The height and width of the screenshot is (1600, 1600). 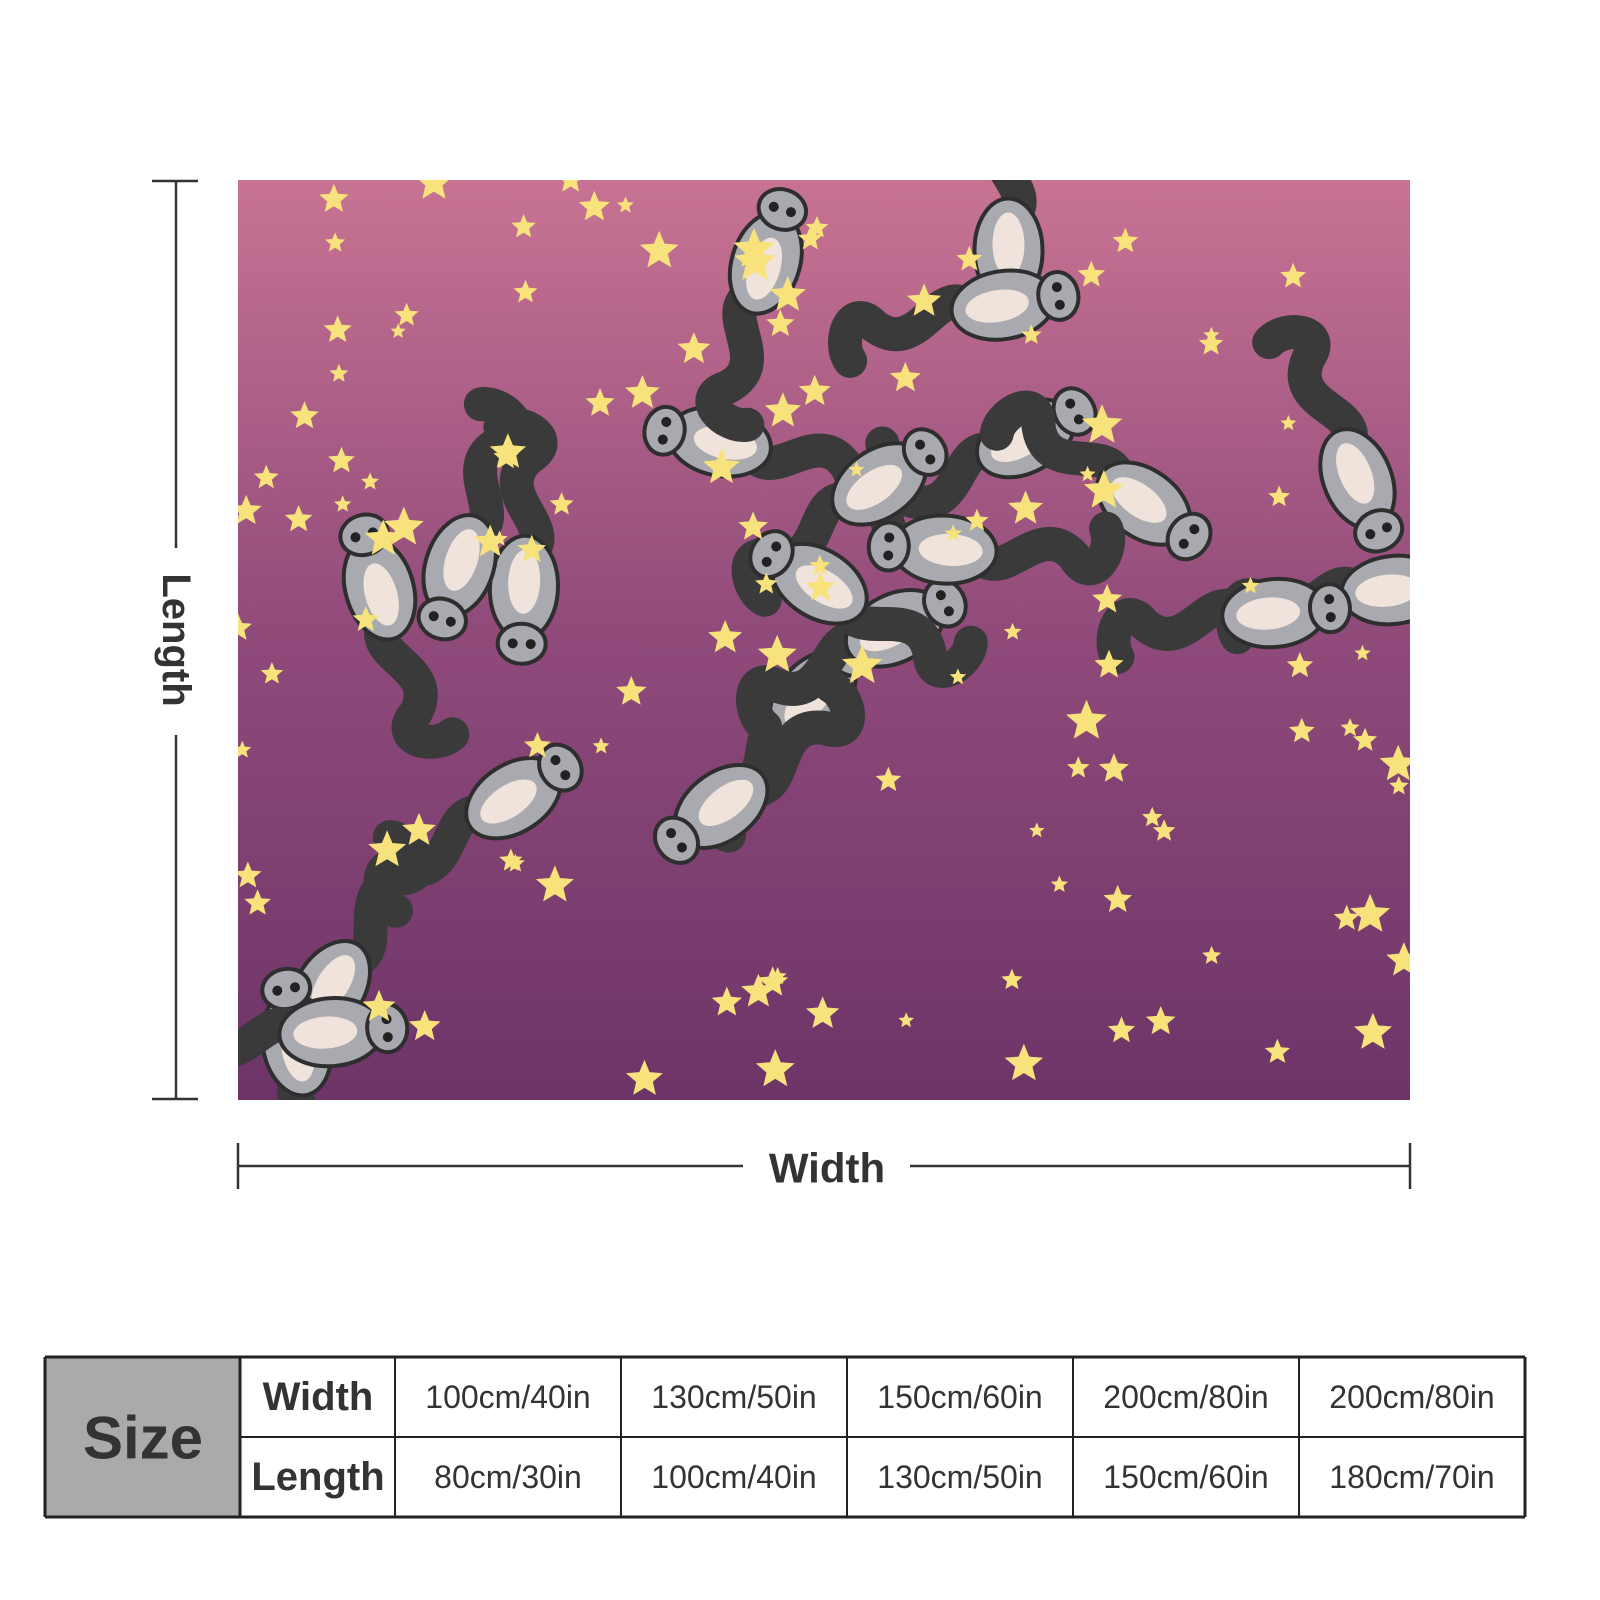 I want to click on width-label: Width, so click(x=827, y=1168).